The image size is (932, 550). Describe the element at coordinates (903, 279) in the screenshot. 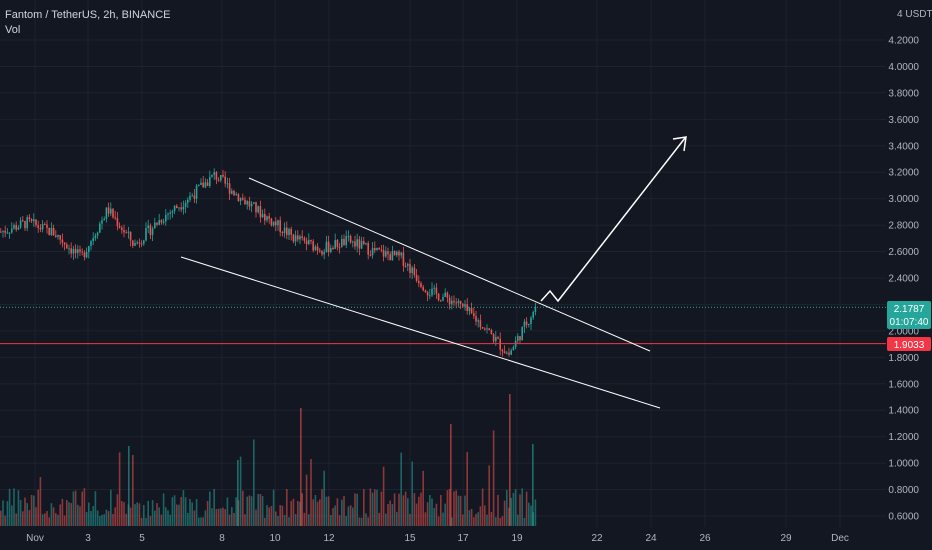

I see `price-tick-label: 2.4000` at that location.